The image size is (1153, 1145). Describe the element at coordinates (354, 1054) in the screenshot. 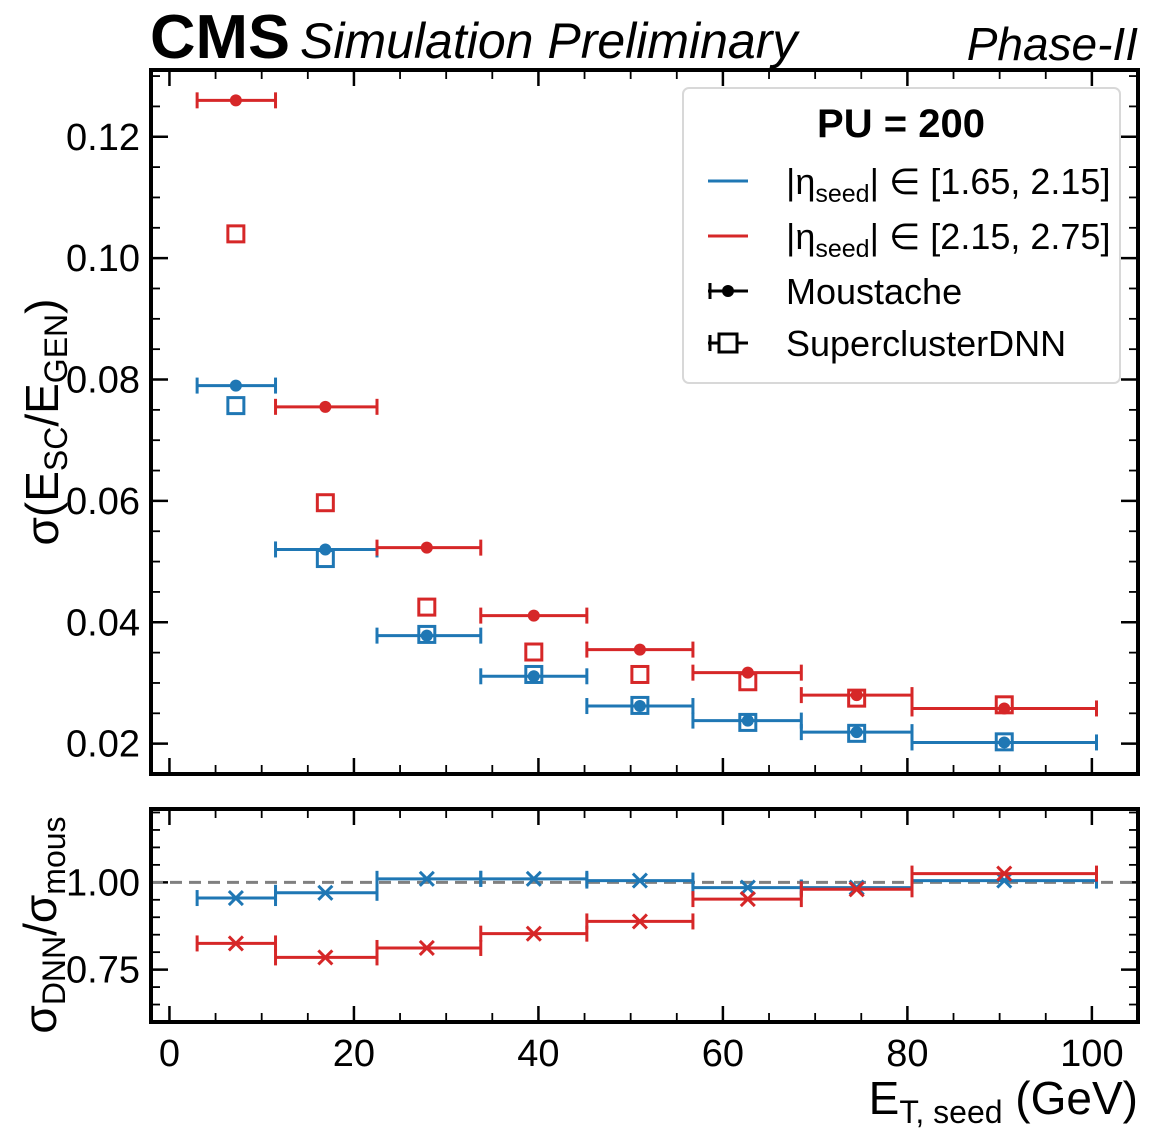

I see `x-tick-label: 20` at that location.